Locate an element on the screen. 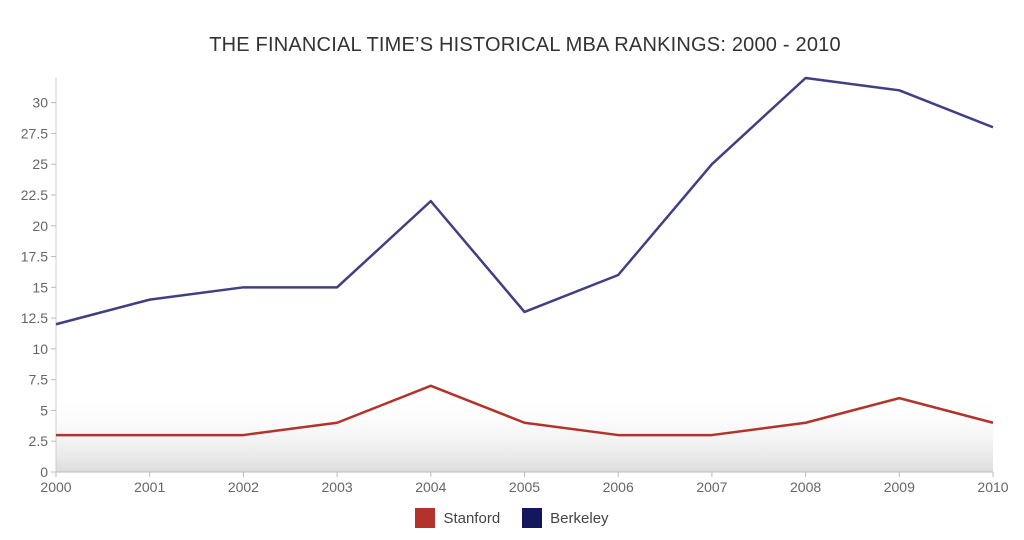  x-tick: 2000 is located at coordinates (56, 483).